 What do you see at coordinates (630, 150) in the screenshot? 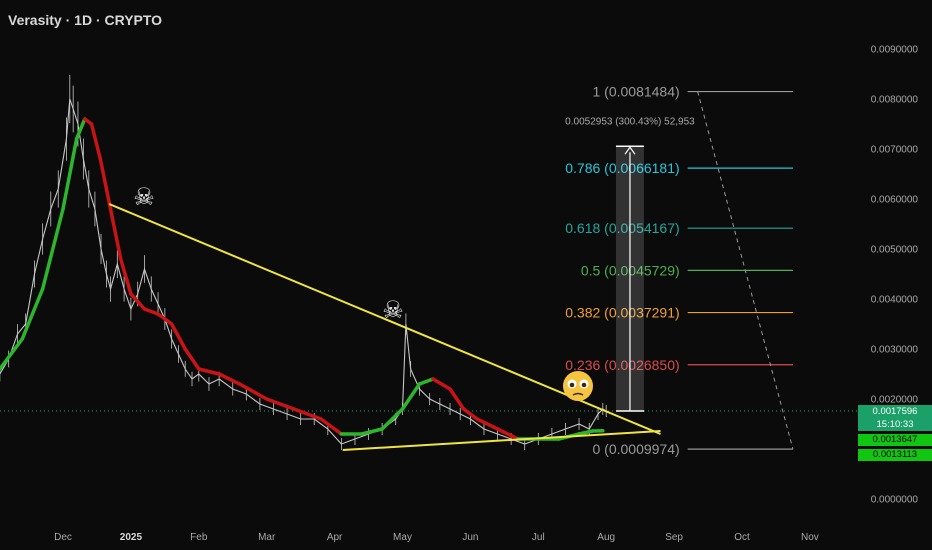
I see `measure-arrow-head` at bounding box center [630, 150].